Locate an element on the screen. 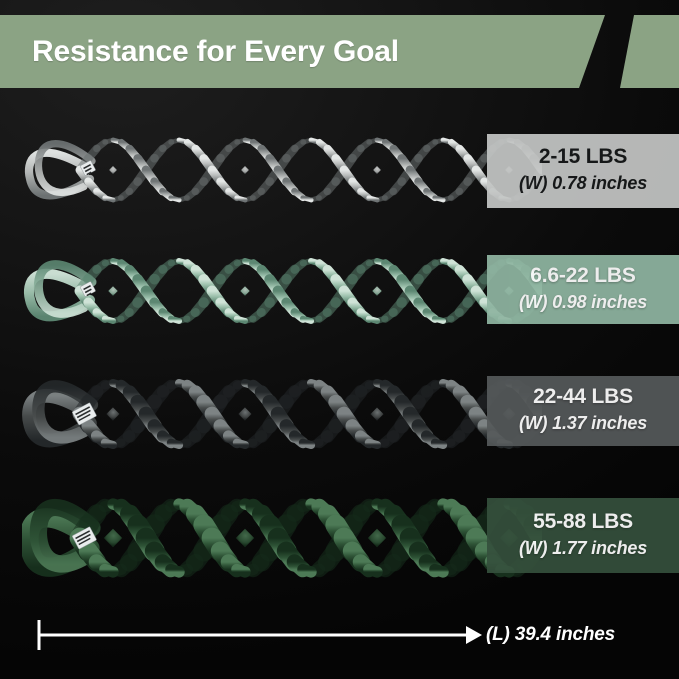 The image size is (679, 679). dimension-row: (L) 39.4 inches is located at coordinates (339, 636).